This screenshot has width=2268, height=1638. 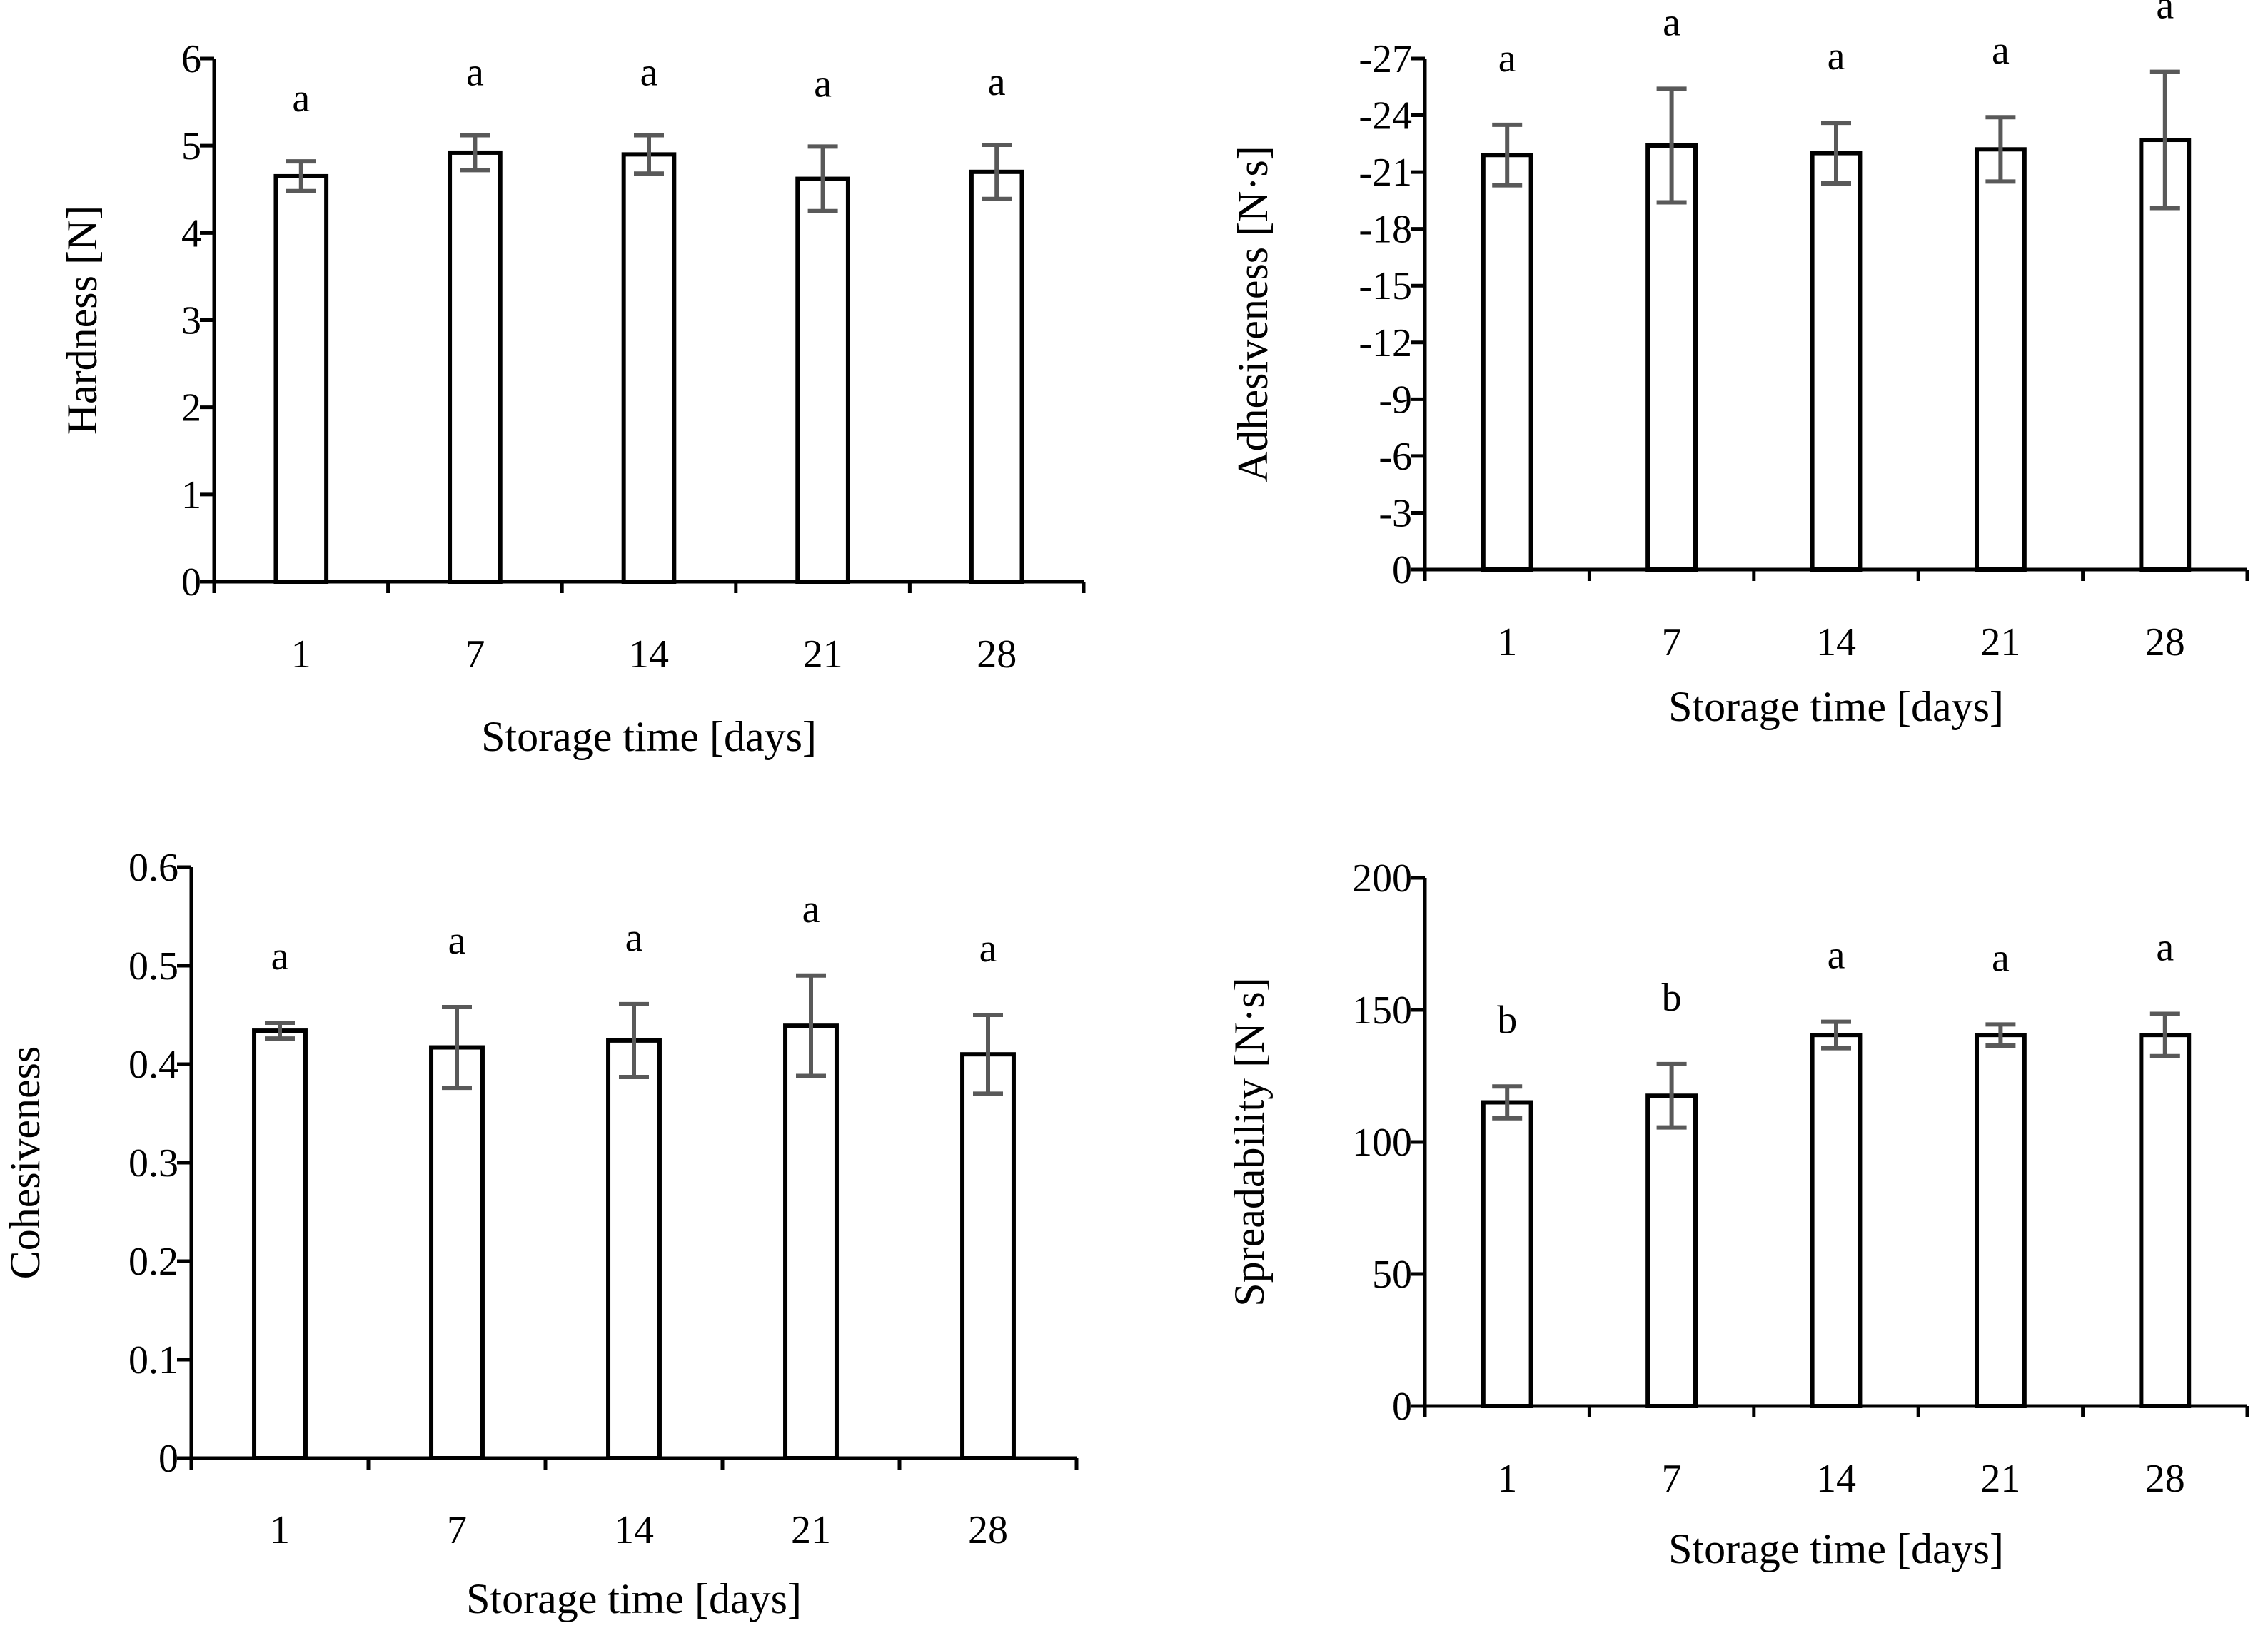 I want to click on adhesiveness-x-tick-label-7: 7, so click(x=1672, y=642).